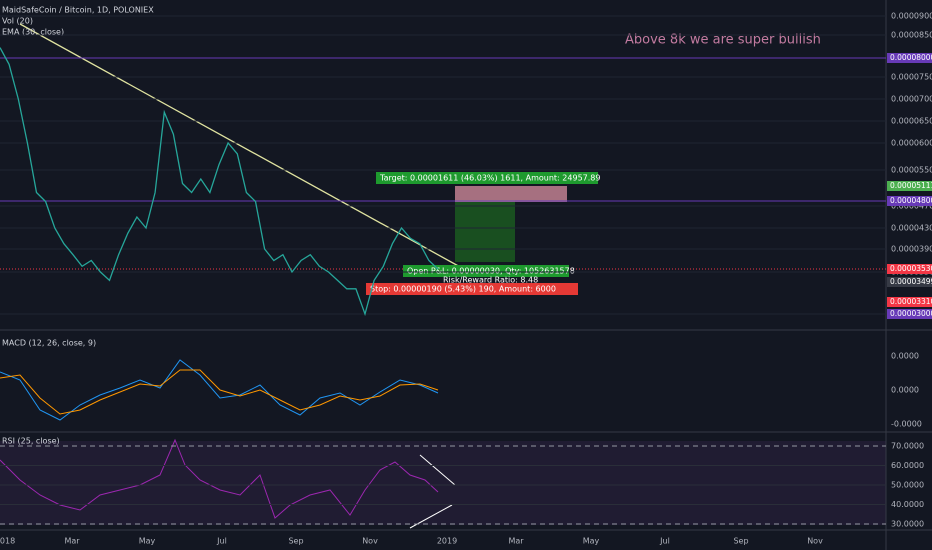  Describe the element at coordinates (219, 478) in the screenshot. I see `rsi-line` at that location.